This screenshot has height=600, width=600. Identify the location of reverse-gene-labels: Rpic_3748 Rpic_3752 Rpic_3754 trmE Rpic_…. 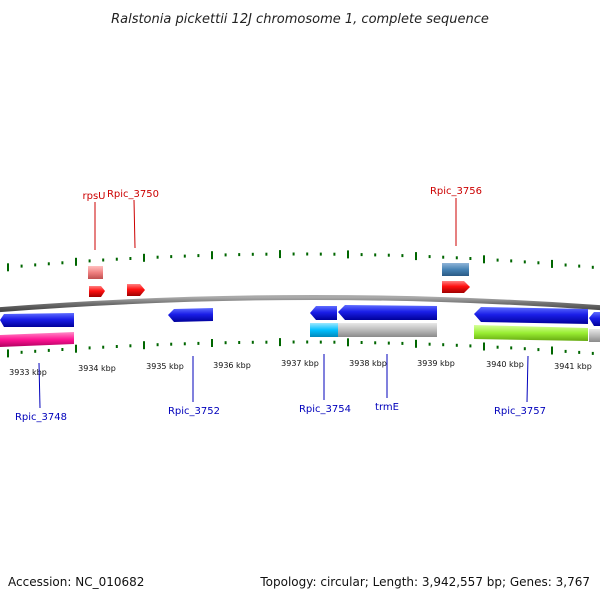
(280, 388).